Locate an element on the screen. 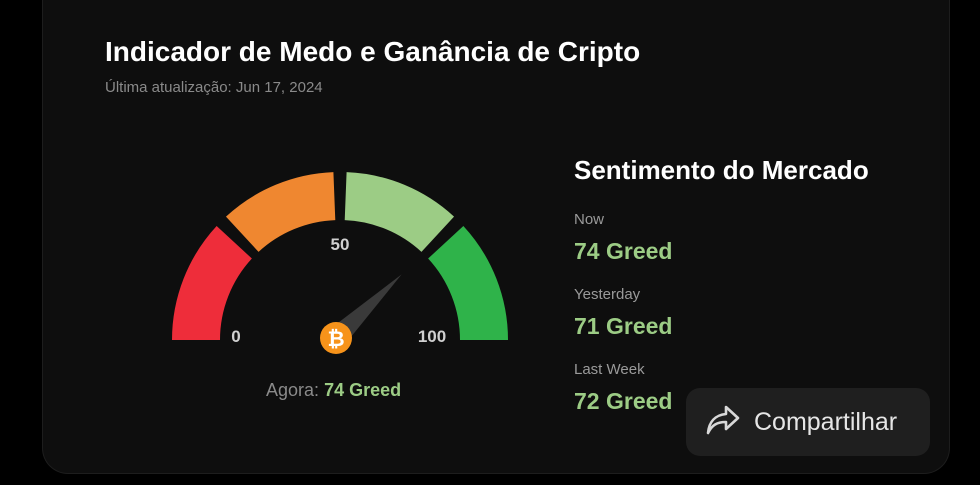 The height and width of the screenshot is (485, 980). gauge-segment-extreme-greed is located at coordinates (468, 282).